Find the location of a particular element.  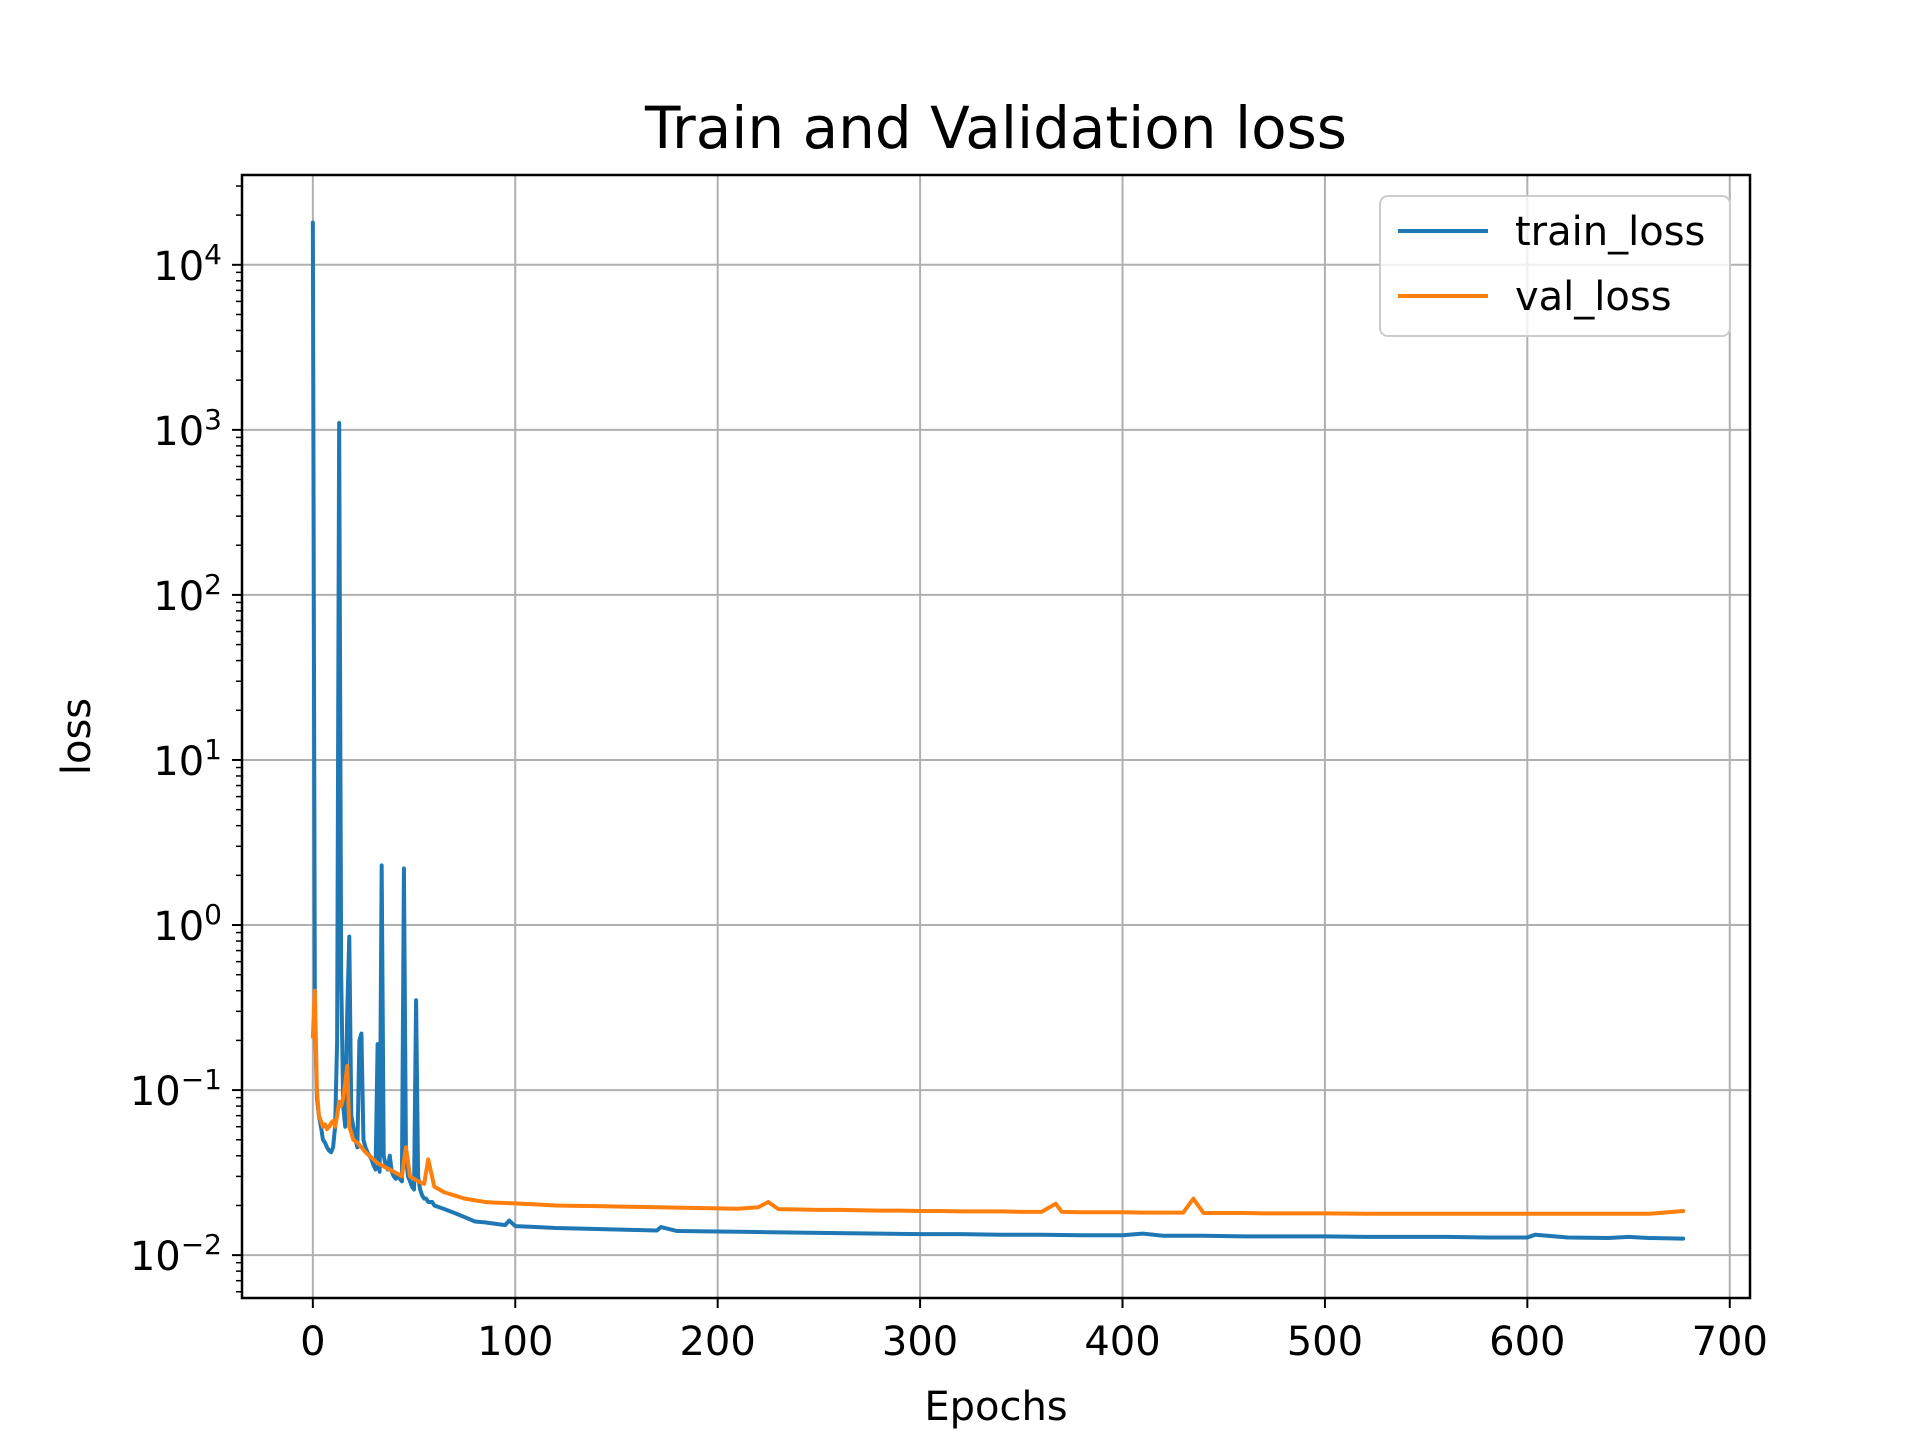

y-tick-label: 10⁻² is located at coordinates (176, 1254).